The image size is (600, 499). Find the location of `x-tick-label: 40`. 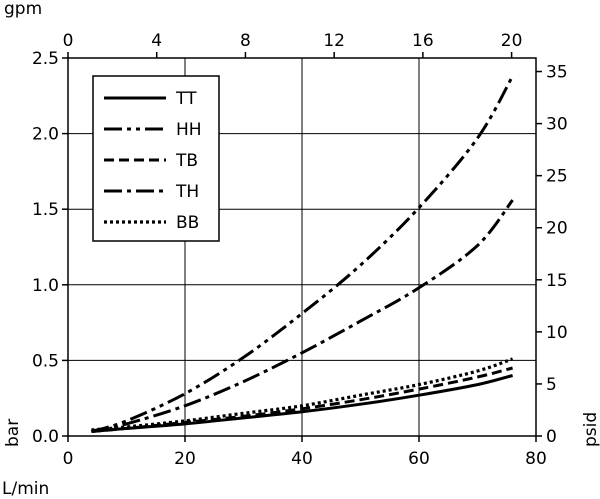

x-tick-label: 40 is located at coordinates (302, 459).